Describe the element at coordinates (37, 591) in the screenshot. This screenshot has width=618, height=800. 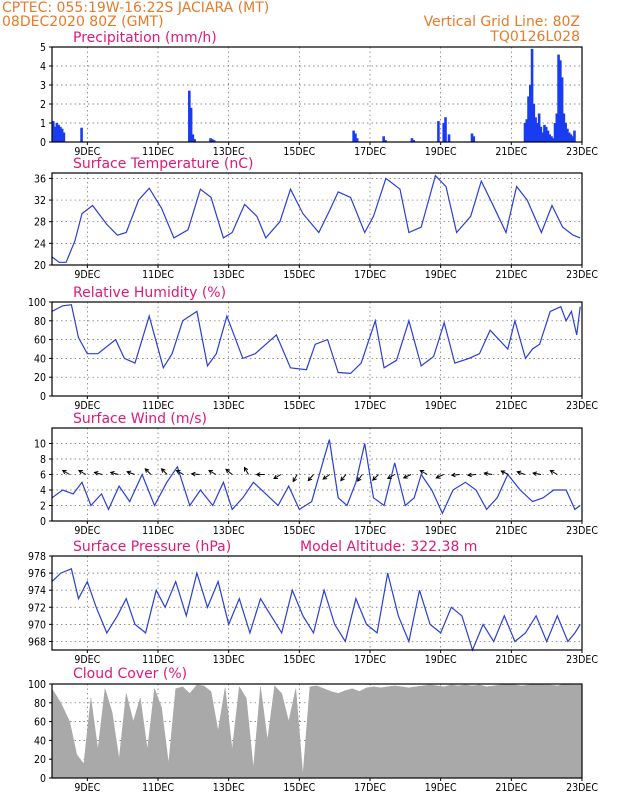
I see `y-tick-label: 974` at that location.